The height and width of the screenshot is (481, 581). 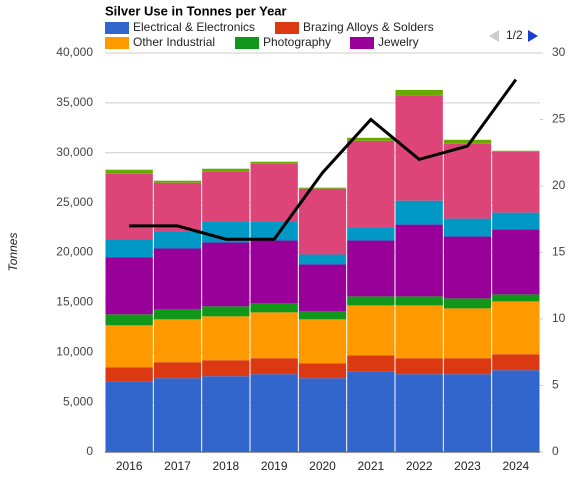 What do you see at coordinates (196, 10) in the screenshot?
I see `chart-title: Silver Use in Tonnes per Year` at bounding box center [196, 10].